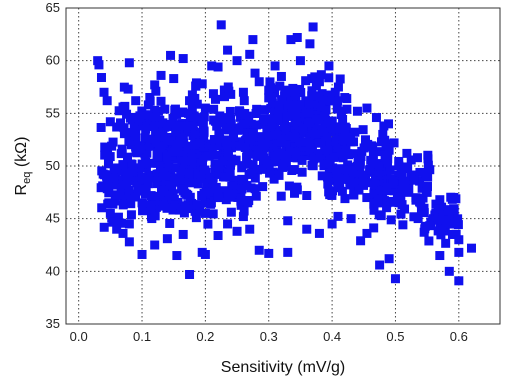  What do you see at coordinates (205, 336) in the screenshot?
I see `x-tick-label: 0.2` at bounding box center [205, 336].